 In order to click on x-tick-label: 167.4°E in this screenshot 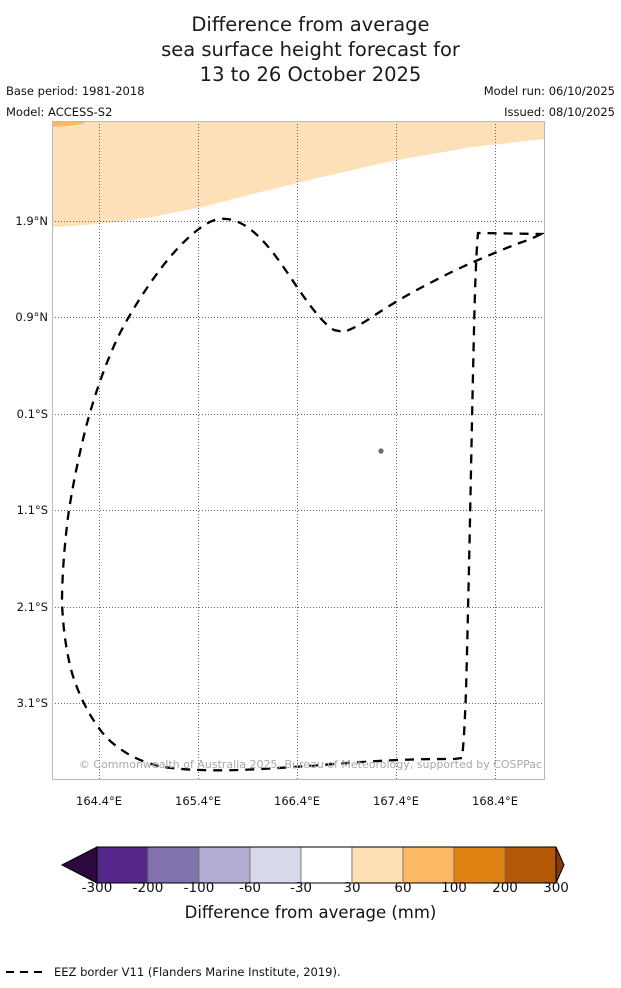, I will do `click(396, 801)`.